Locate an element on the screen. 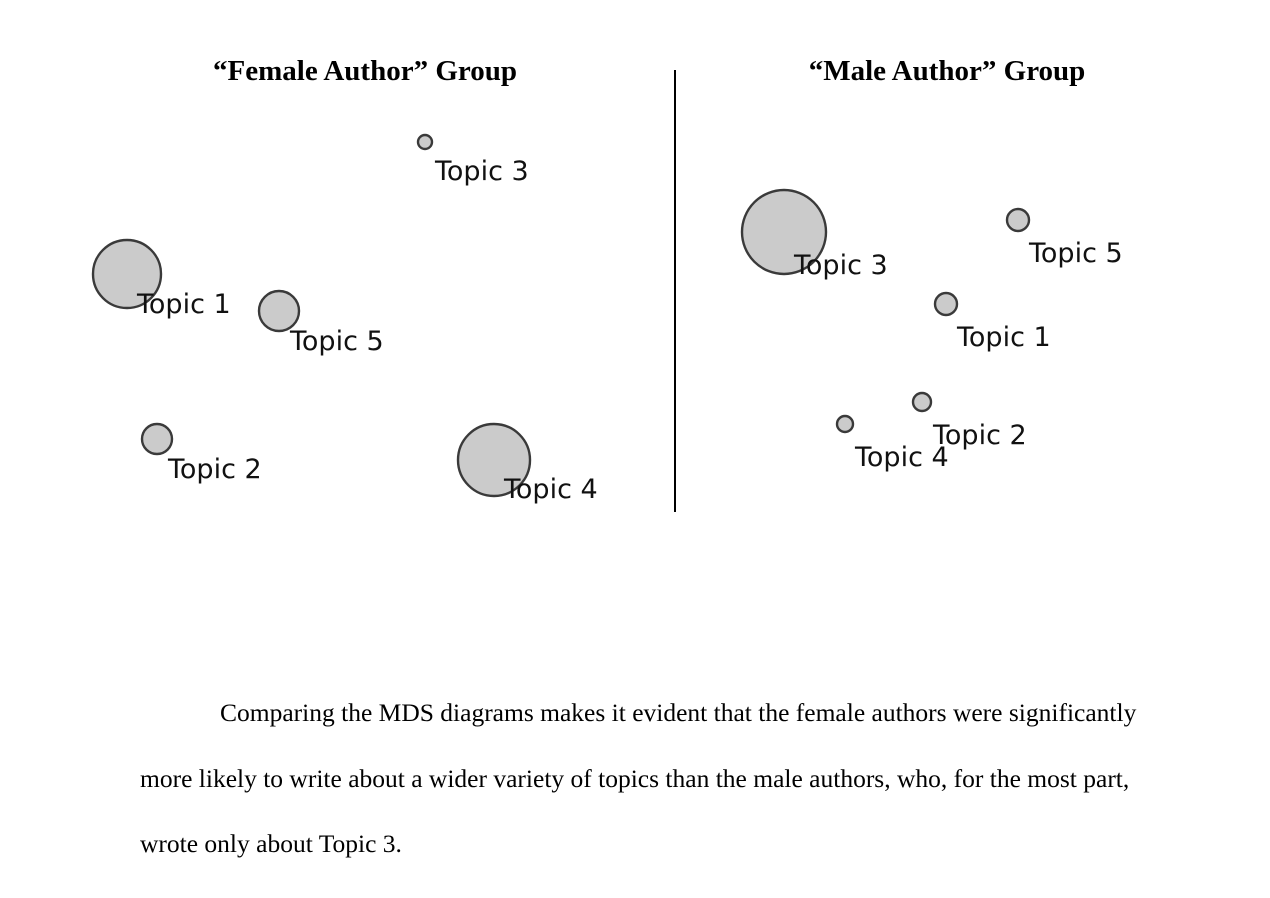  female-topic-4-label: Topic 4 is located at coordinates (550, 489).